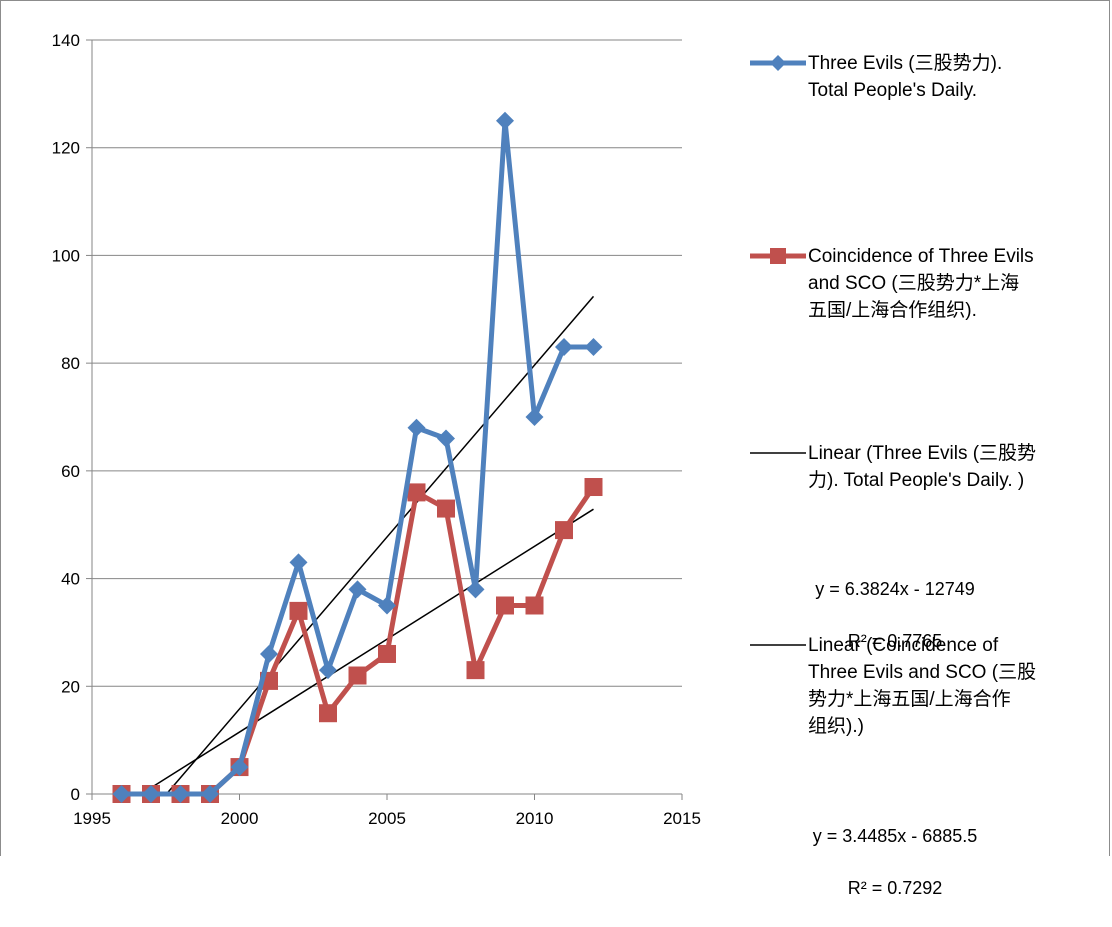 The width and height of the screenshot is (1112, 927). I want to click on x-tick-label: 2005, so click(387, 818).